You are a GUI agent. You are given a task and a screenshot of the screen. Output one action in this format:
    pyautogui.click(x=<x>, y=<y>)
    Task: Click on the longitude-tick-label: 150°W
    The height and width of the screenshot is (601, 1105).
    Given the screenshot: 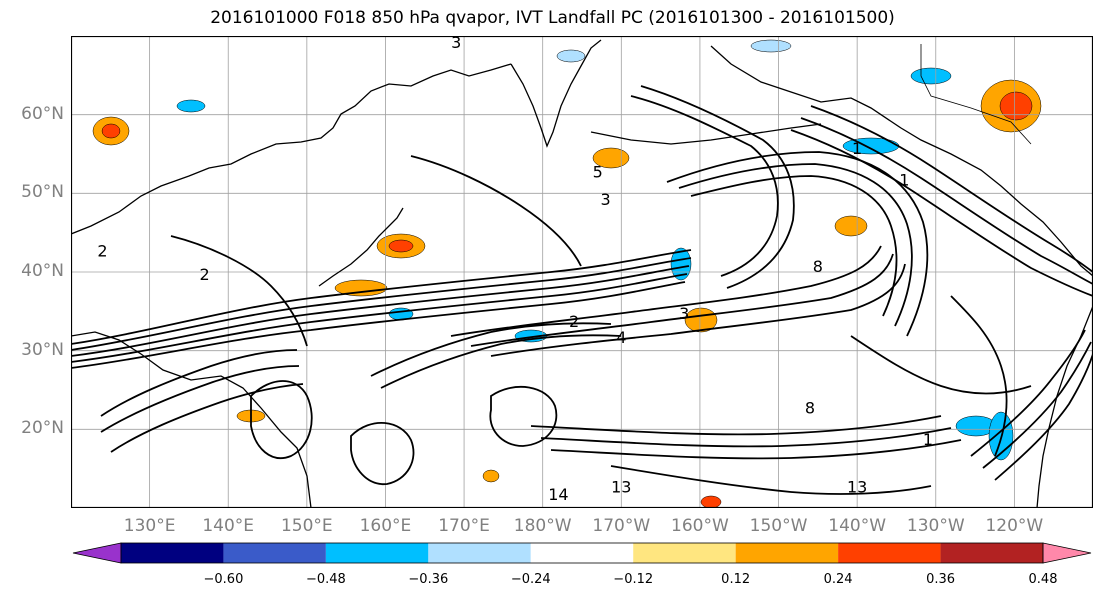 What is the action you would take?
    pyautogui.click(x=778, y=526)
    